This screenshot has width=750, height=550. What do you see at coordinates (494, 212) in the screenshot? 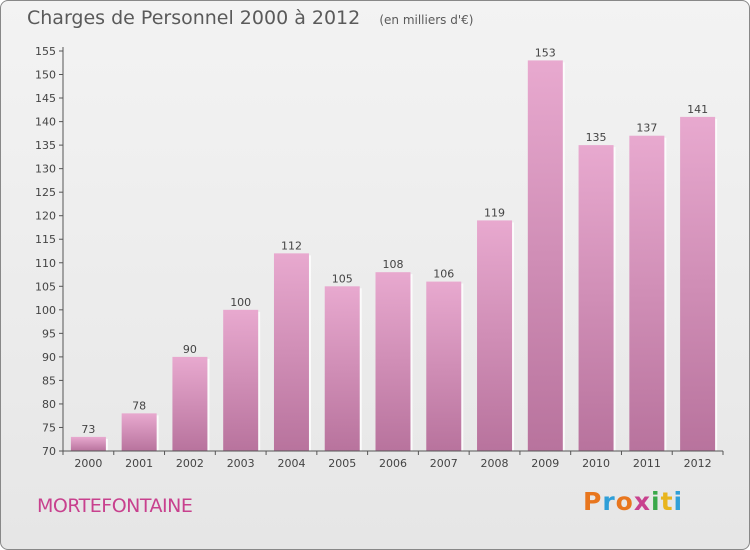
I see `bar-value-label: 119` at bounding box center [494, 212].